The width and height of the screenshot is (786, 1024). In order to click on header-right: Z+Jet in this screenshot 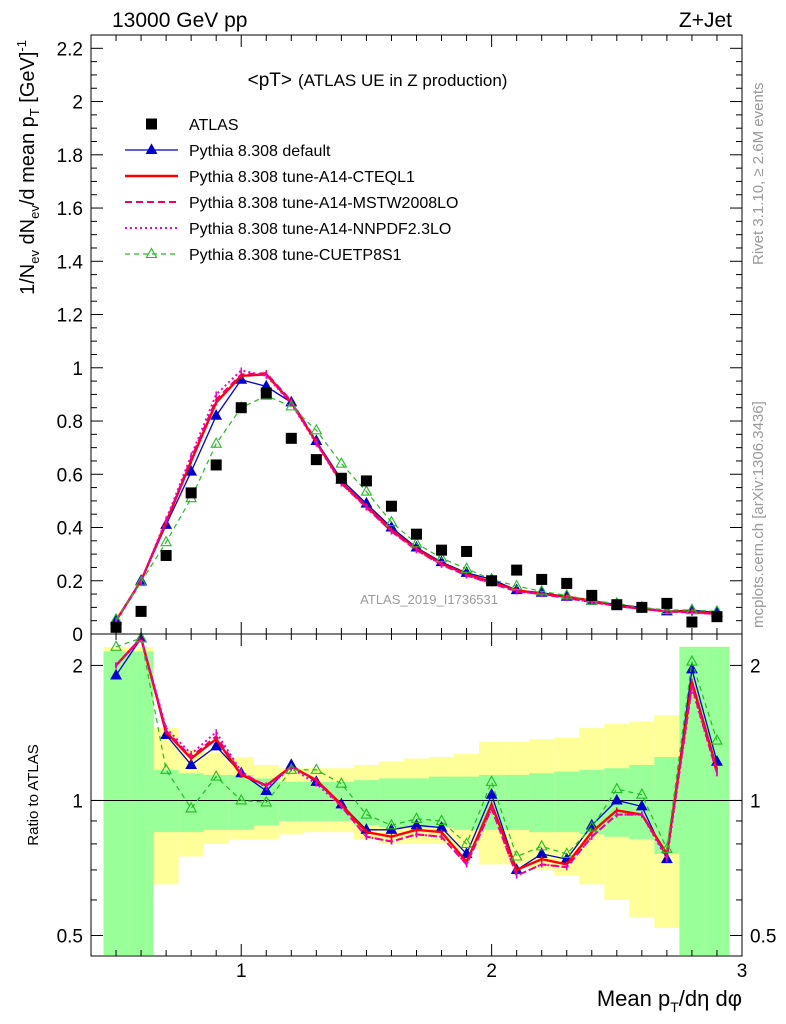, I will do `click(705, 20)`.